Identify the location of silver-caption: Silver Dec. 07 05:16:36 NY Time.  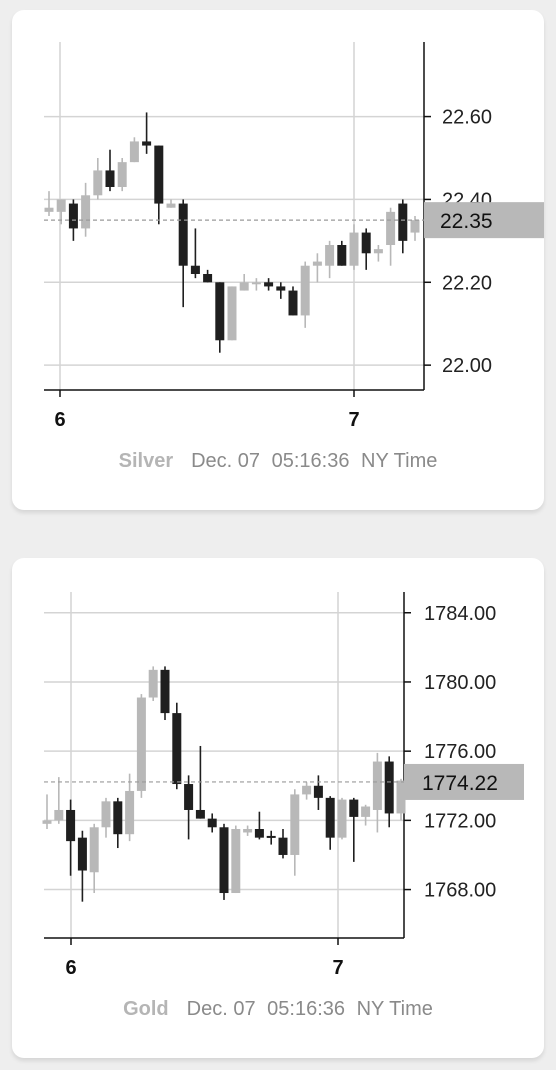
(278, 461).